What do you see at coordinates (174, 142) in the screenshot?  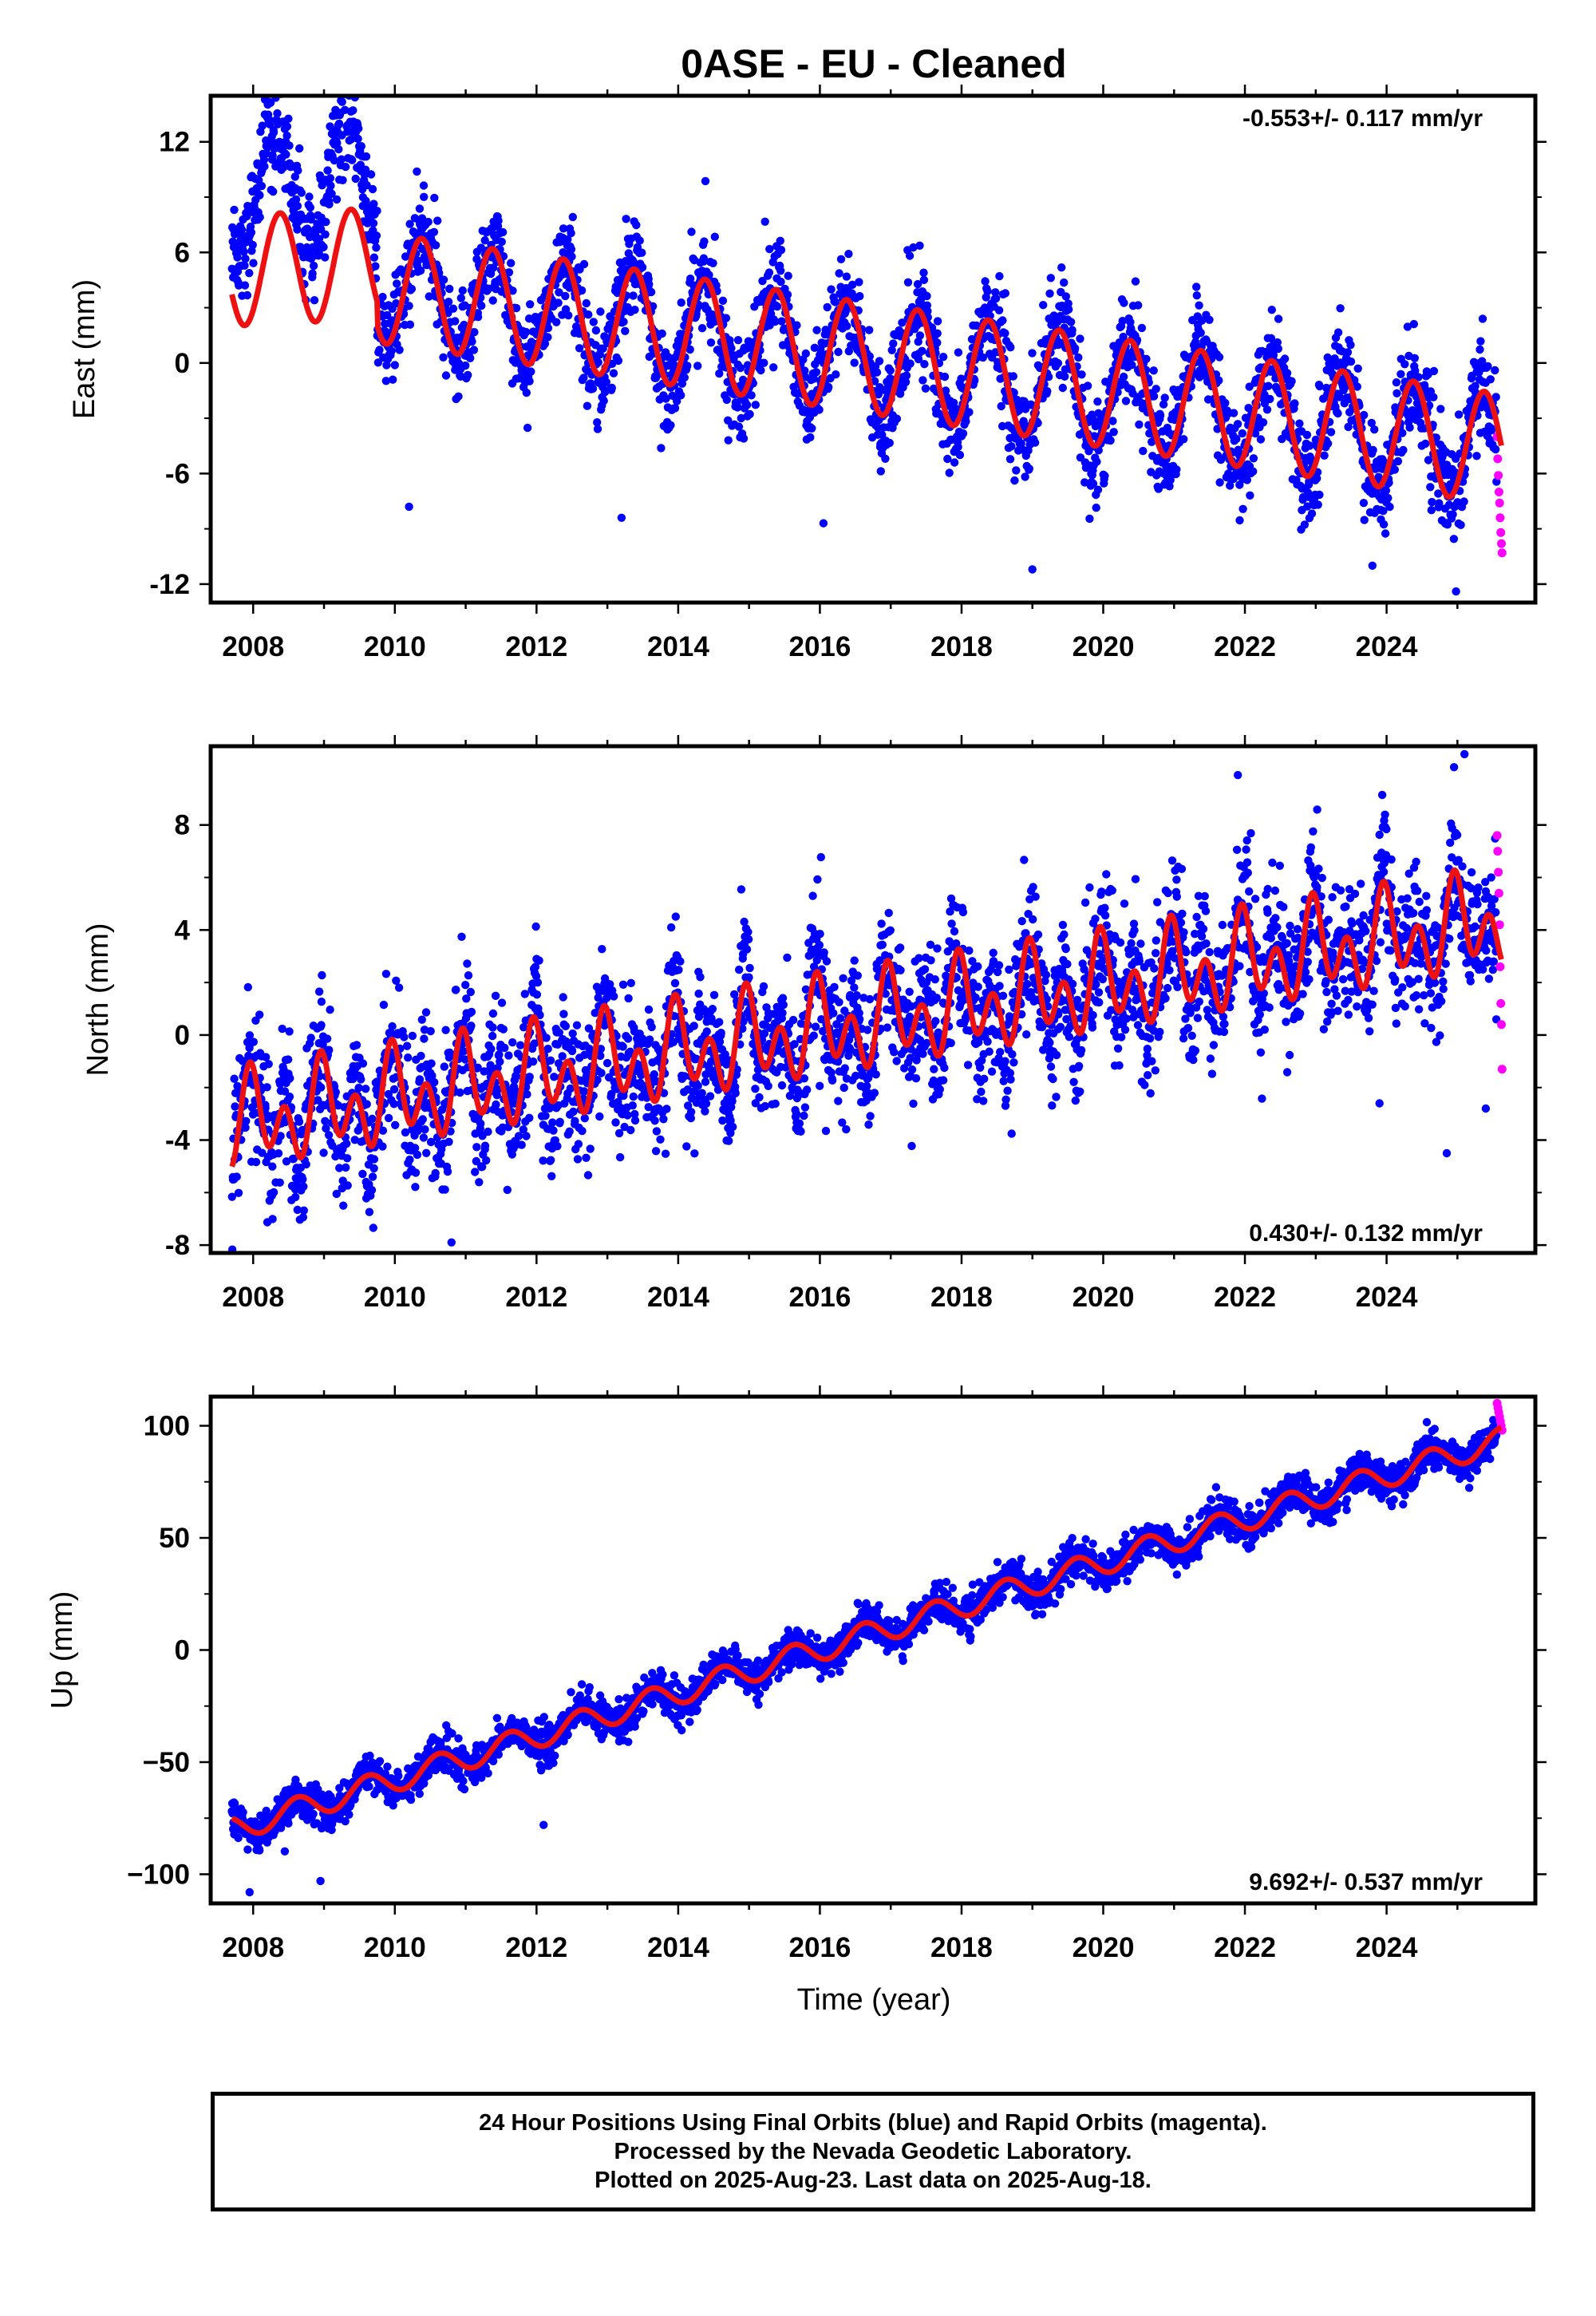 I see `y-tick-label: 12` at bounding box center [174, 142].